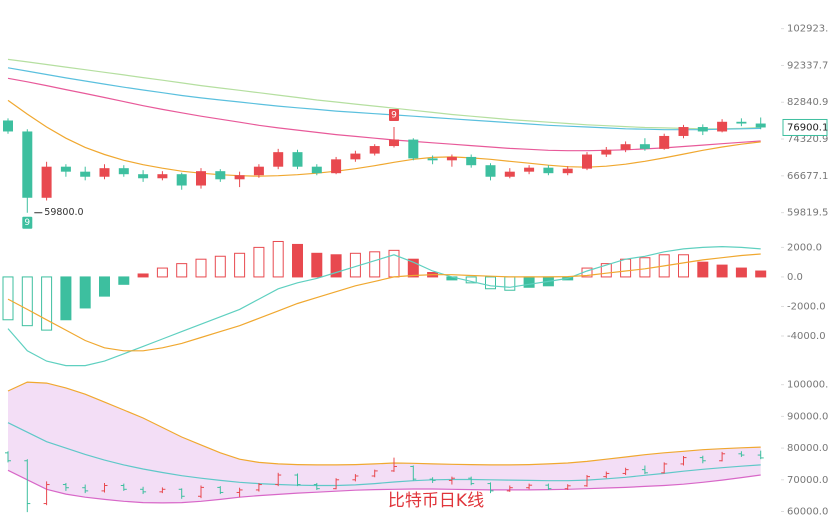 The height and width of the screenshot is (521, 829). I want to click on chart-caption: 比特币日K线, so click(436, 501).